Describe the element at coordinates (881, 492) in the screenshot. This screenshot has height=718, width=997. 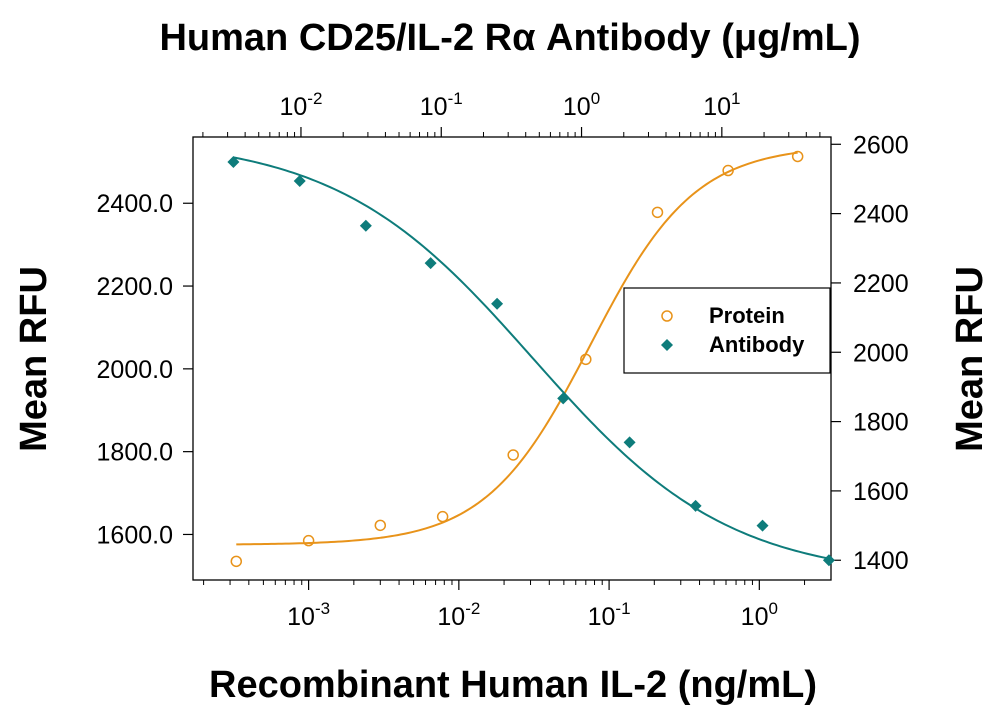
I see `y-right-tick-label: 1600` at that location.